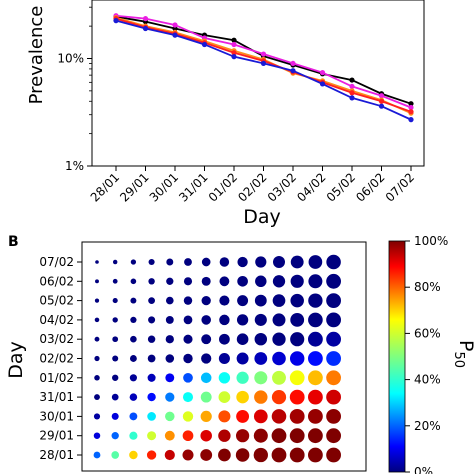 This screenshot has height=474, width=474. What do you see at coordinates (427, 287) in the screenshot?
I see `colorbar-tick-label: 80%` at bounding box center [427, 287].